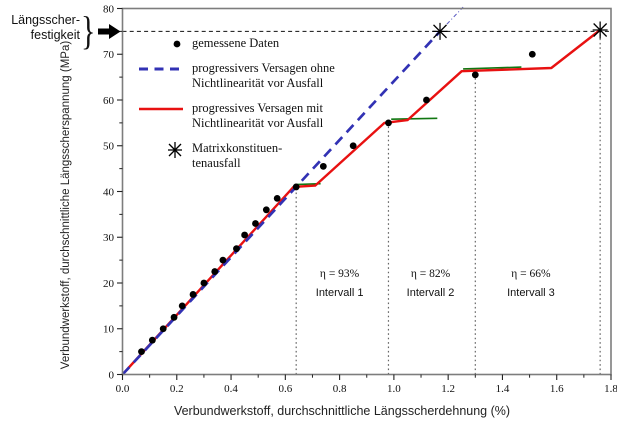  Describe the element at coordinates (109, 330) in the screenshot. I see `svg-text: 10` at that location.